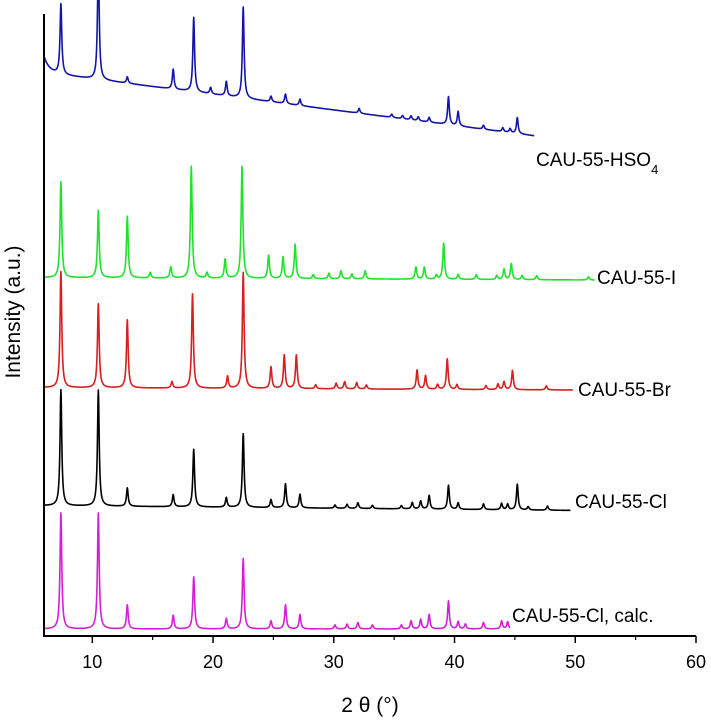  What do you see at coordinates (213, 662) in the screenshot?
I see `x-tick-label-20: 20` at bounding box center [213, 662].